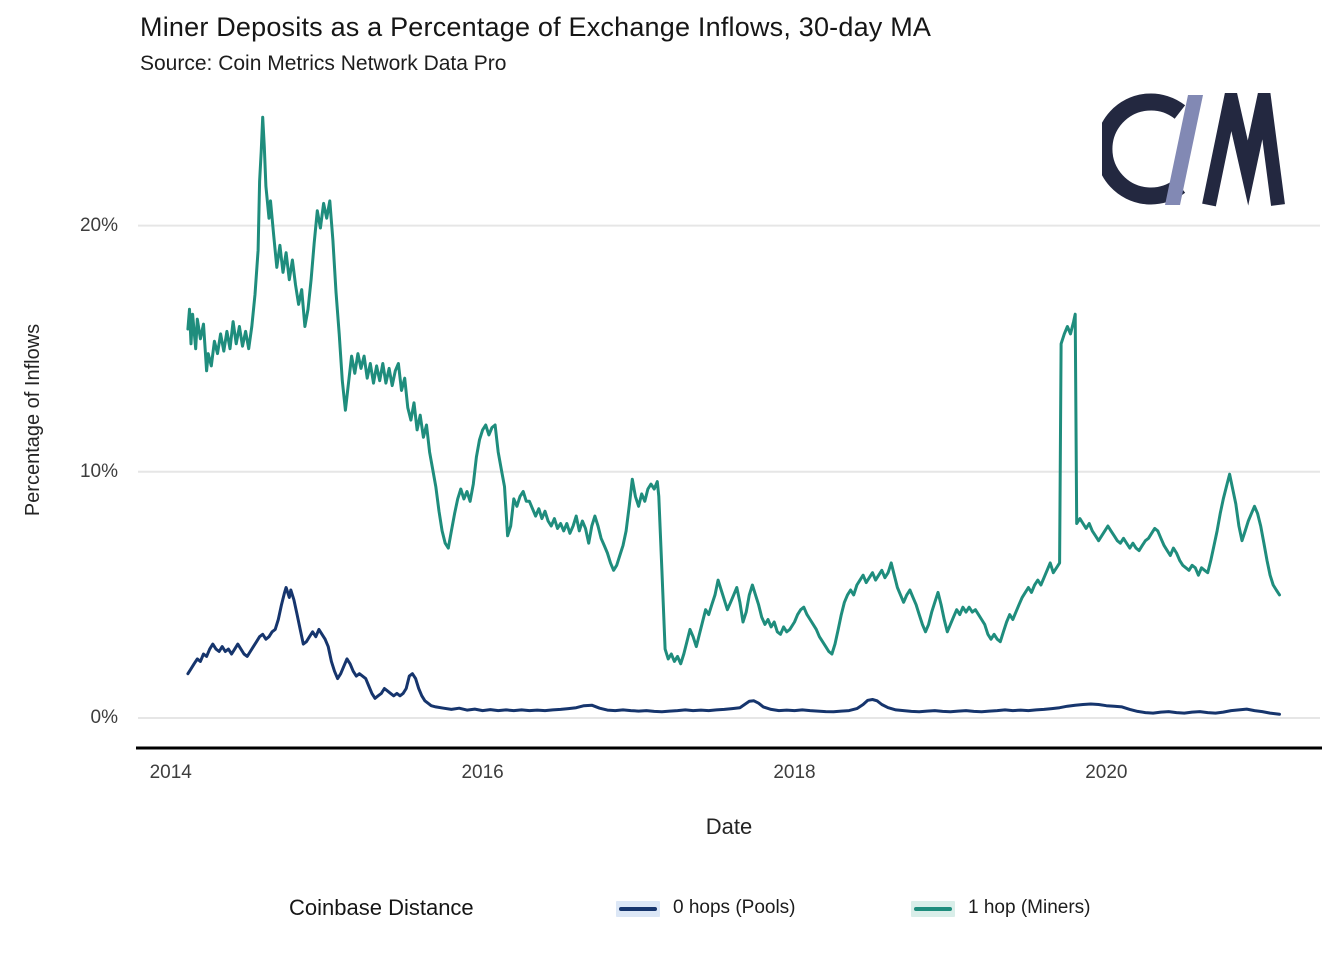 This screenshot has width=1344, height=960. I want to click on logo-slash, so click(1184, 150).